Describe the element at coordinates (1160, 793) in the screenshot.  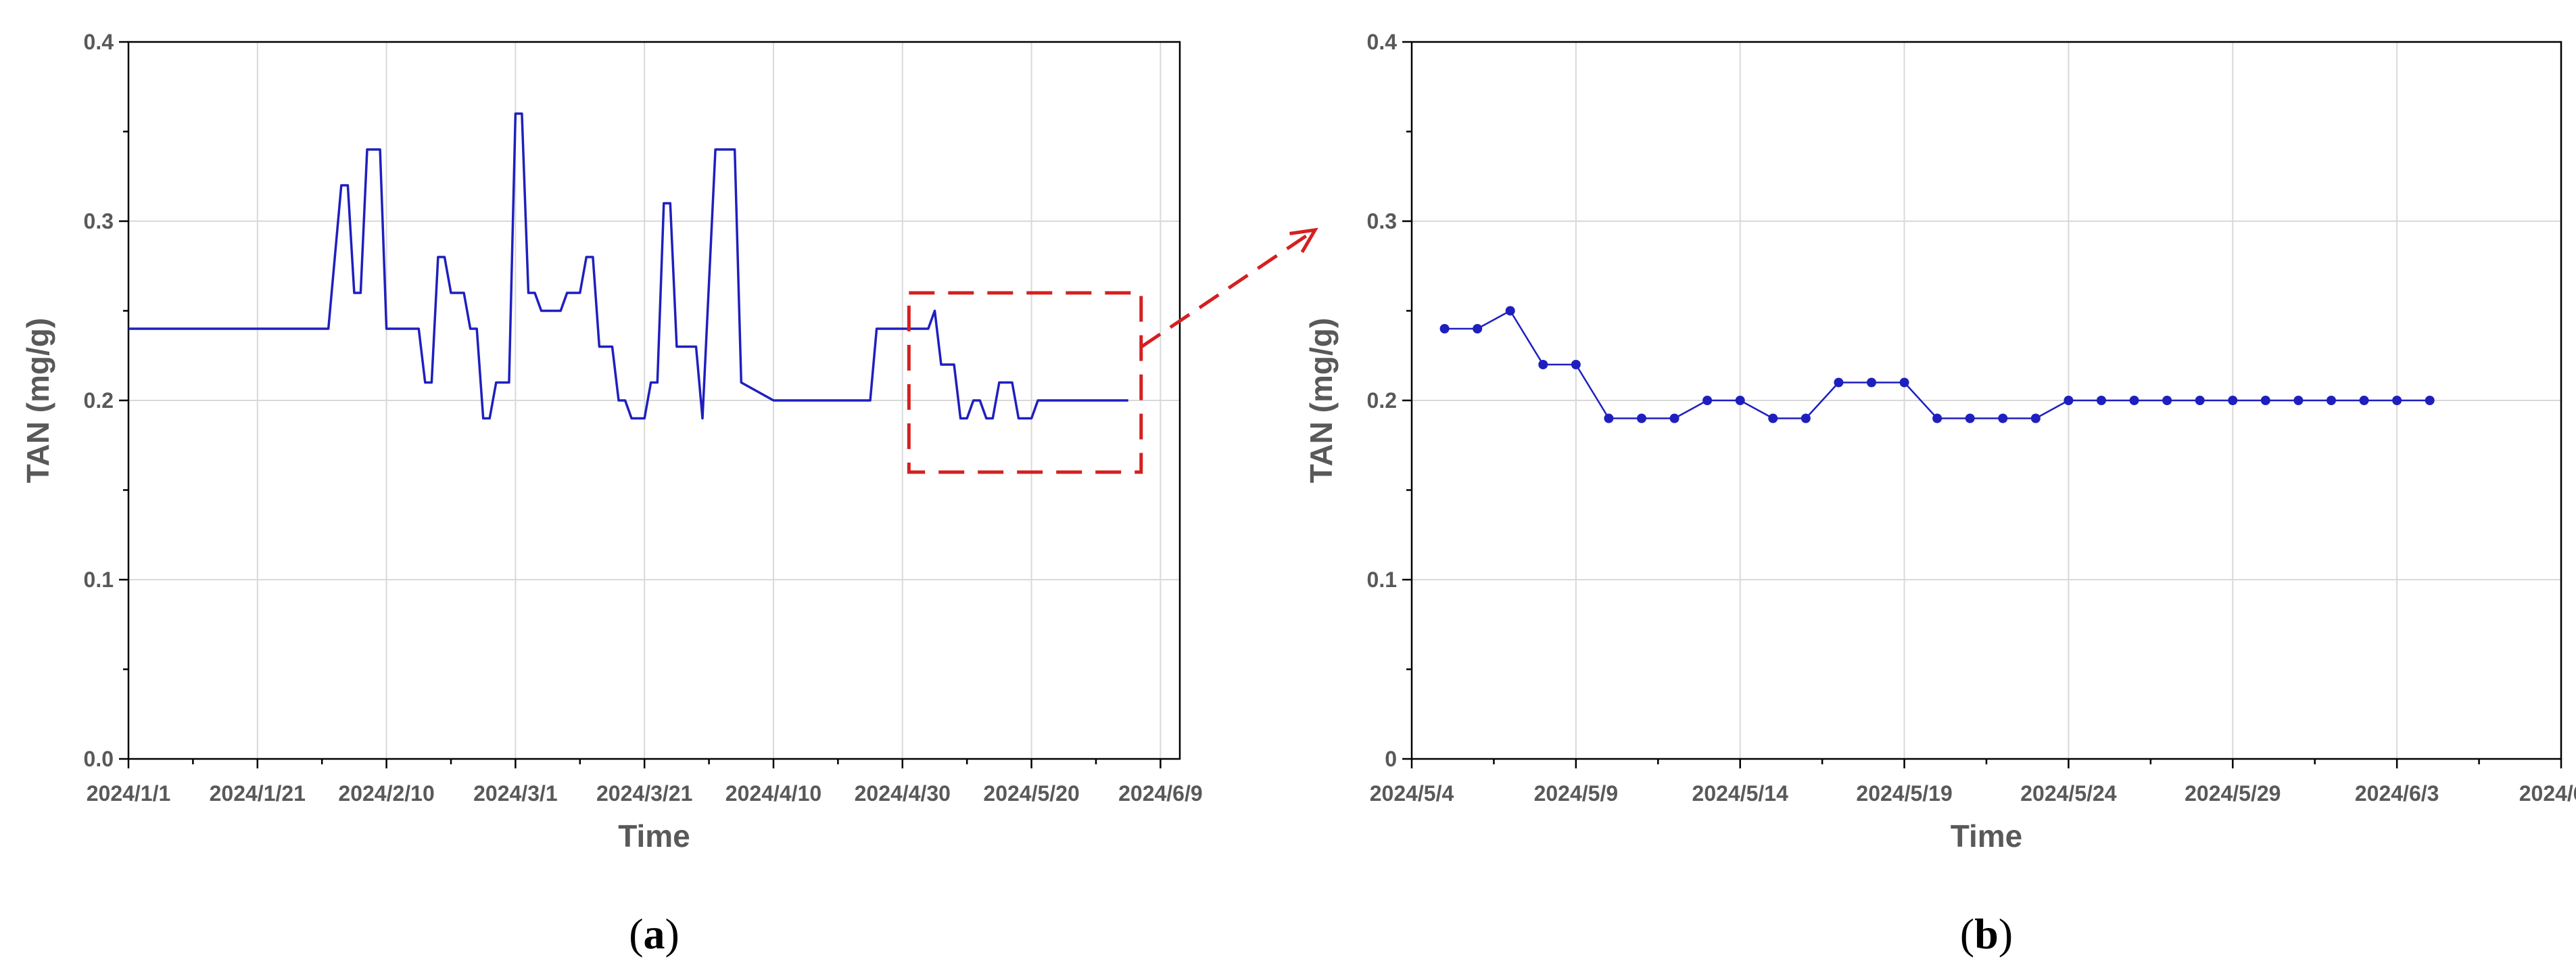
I see `x-tick-label: 2024/6/9` at that location.